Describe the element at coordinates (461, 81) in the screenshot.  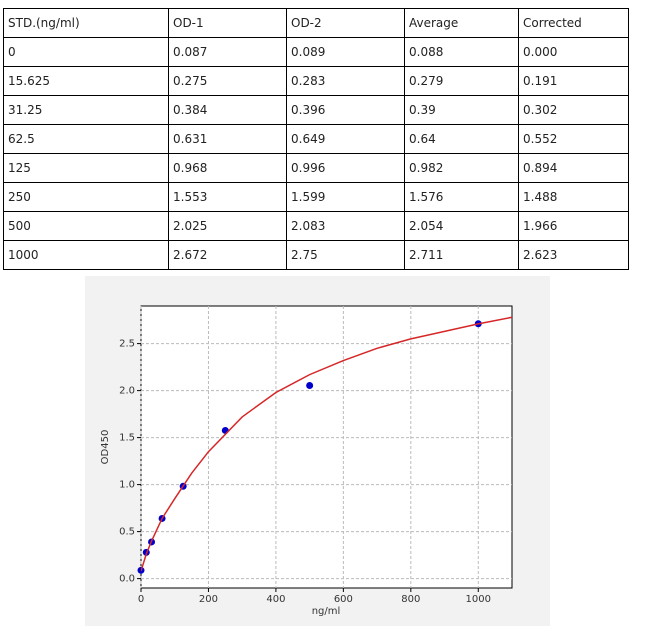
I see `table-cell: 0.279` at that location.